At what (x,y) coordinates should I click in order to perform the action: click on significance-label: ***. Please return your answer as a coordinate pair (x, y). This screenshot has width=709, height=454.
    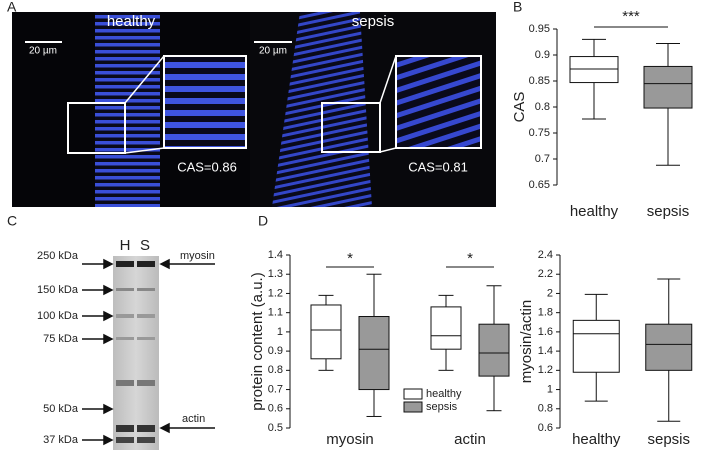
    Looking at the image, I should click on (631, 16).